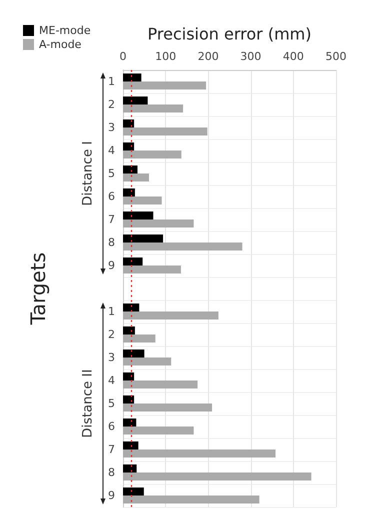  Describe the element at coordinates (230, 34) in the screenshot. I see `x-axis-title: Precision error (mm)` at that location.